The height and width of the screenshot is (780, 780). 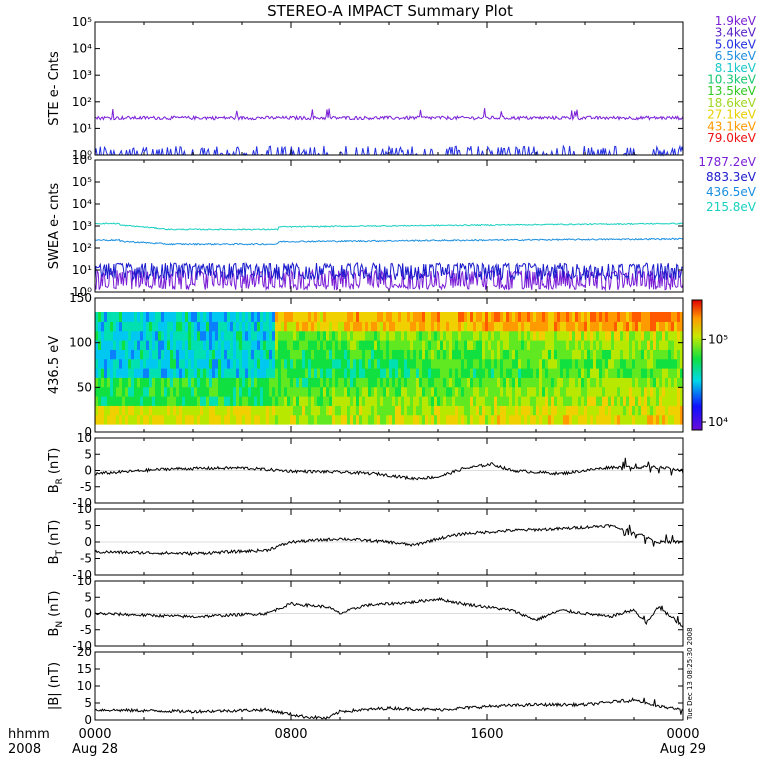 What do you see at coordinates (54, 365) in the screenshot?
I see `y-axis-label: 436.5 eV` at bounding box center [54, 365].